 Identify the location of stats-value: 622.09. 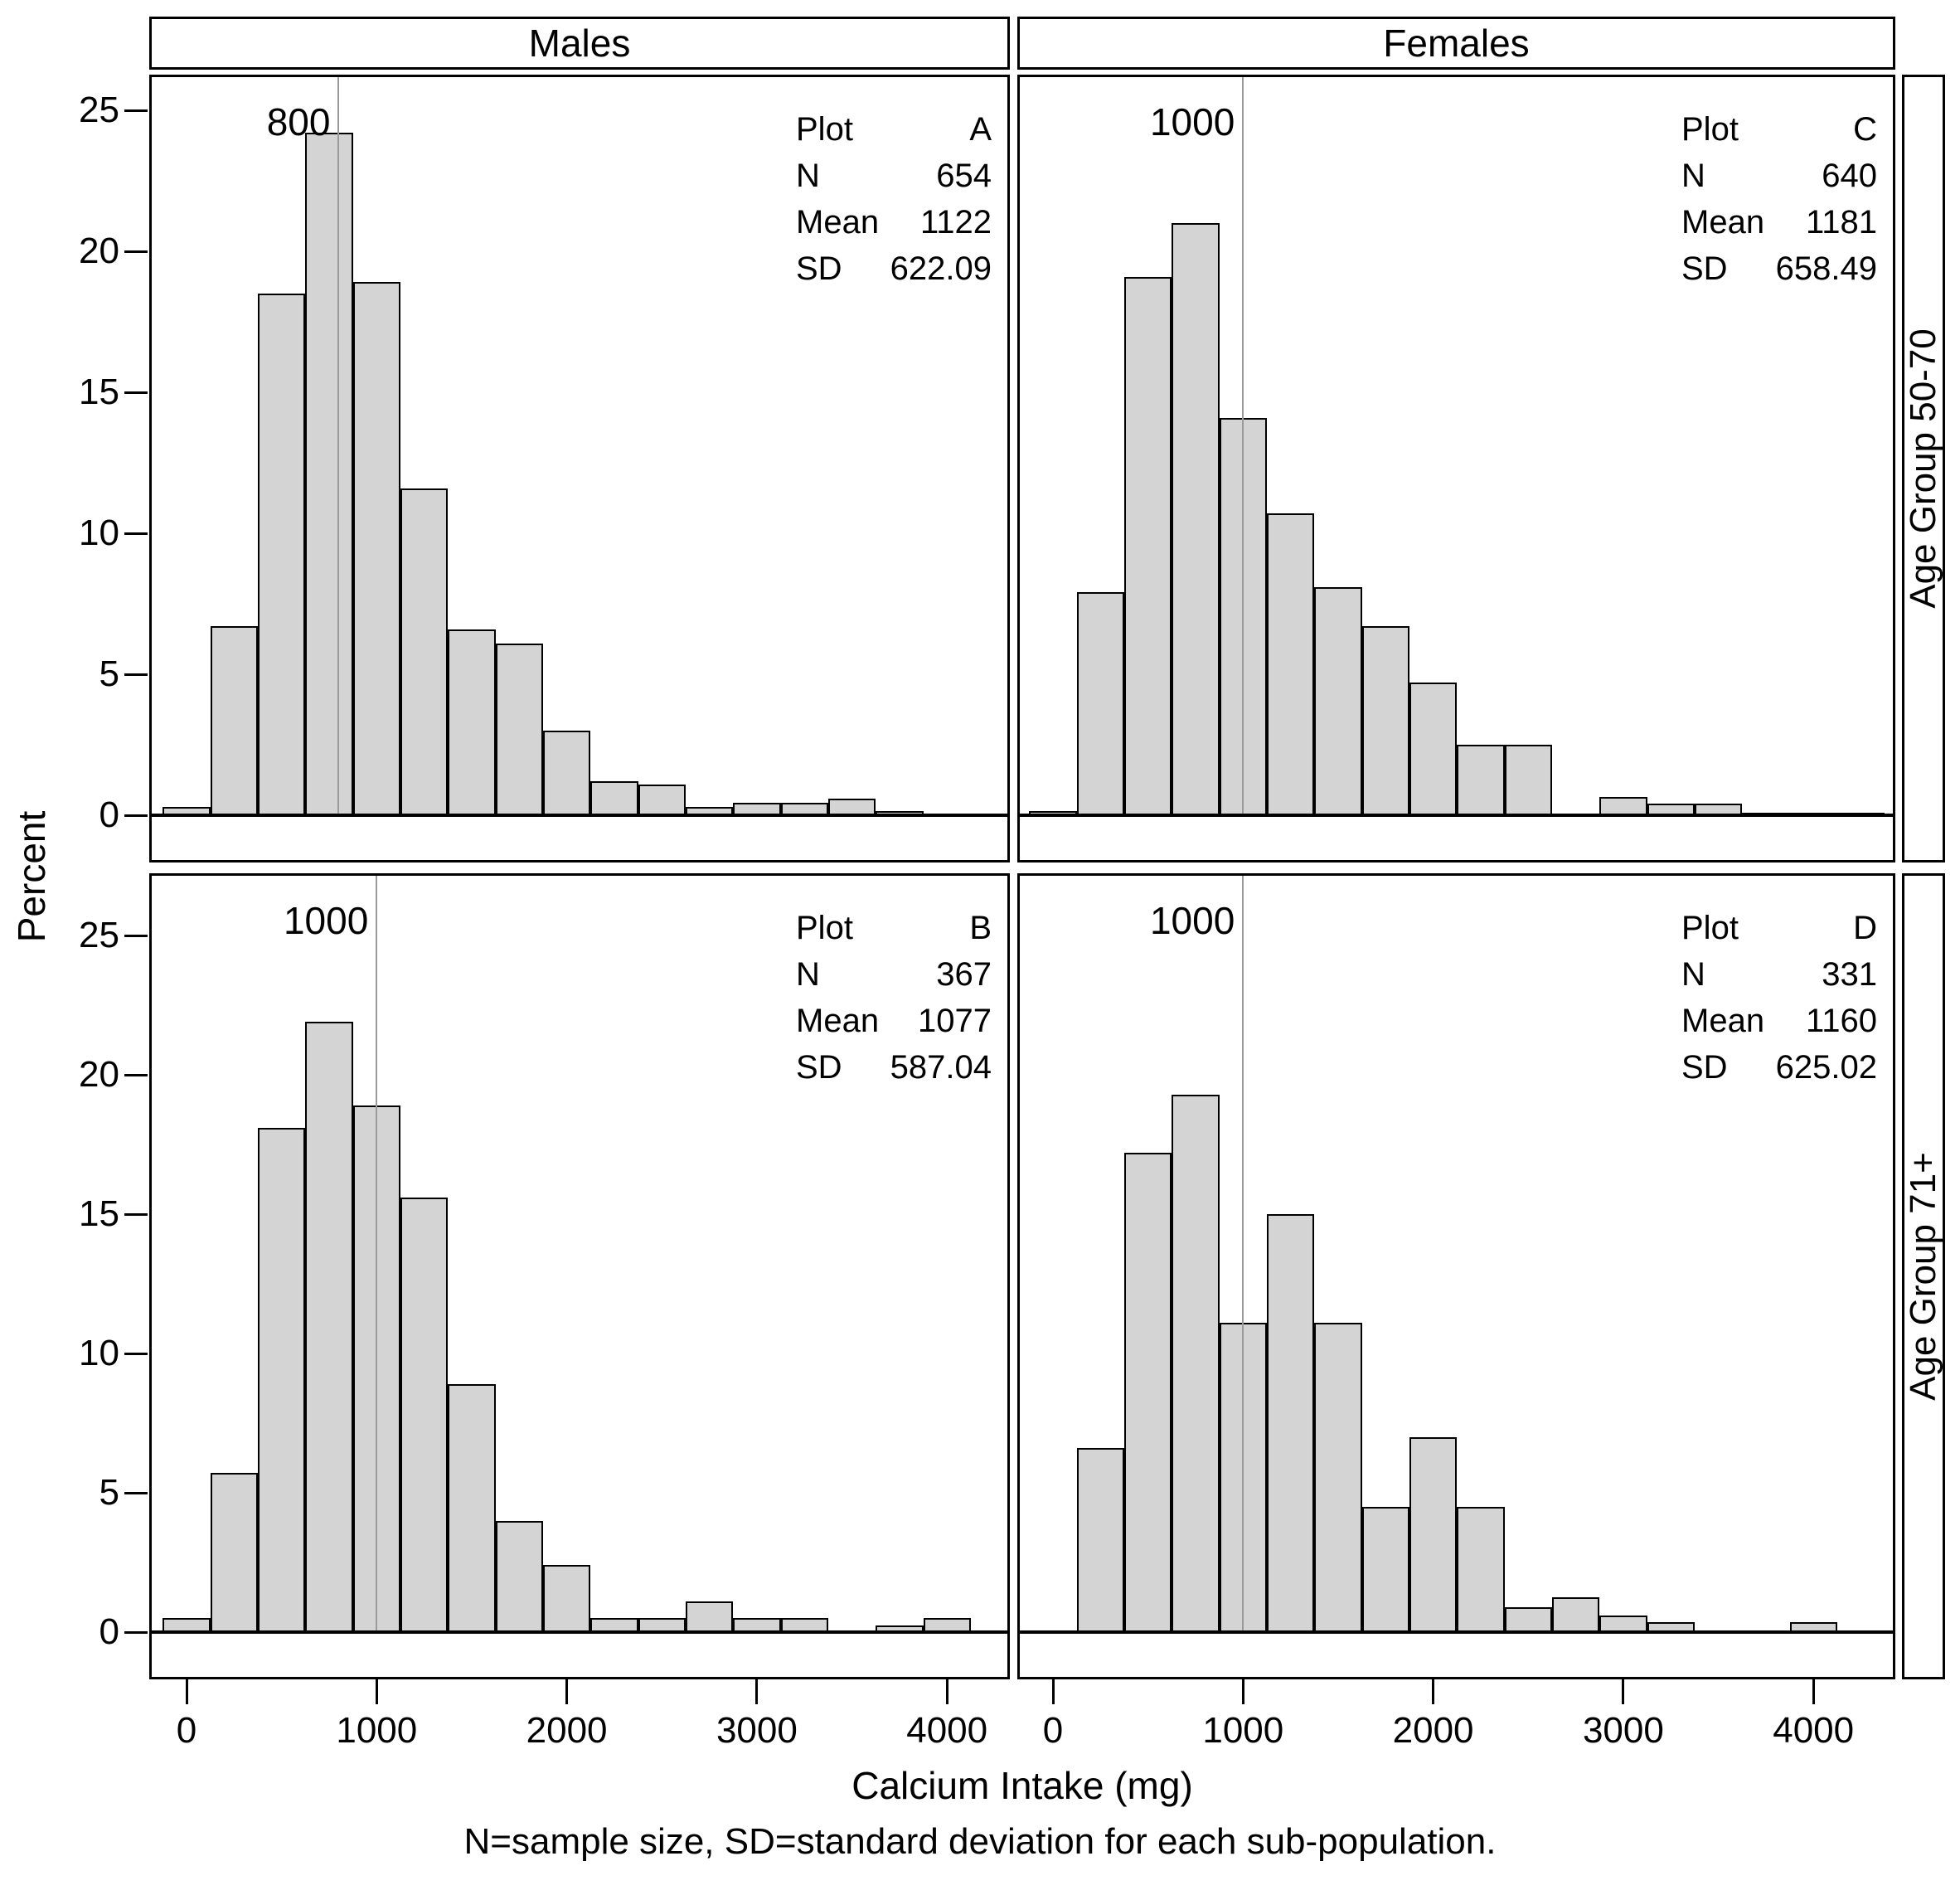
(941, 268).